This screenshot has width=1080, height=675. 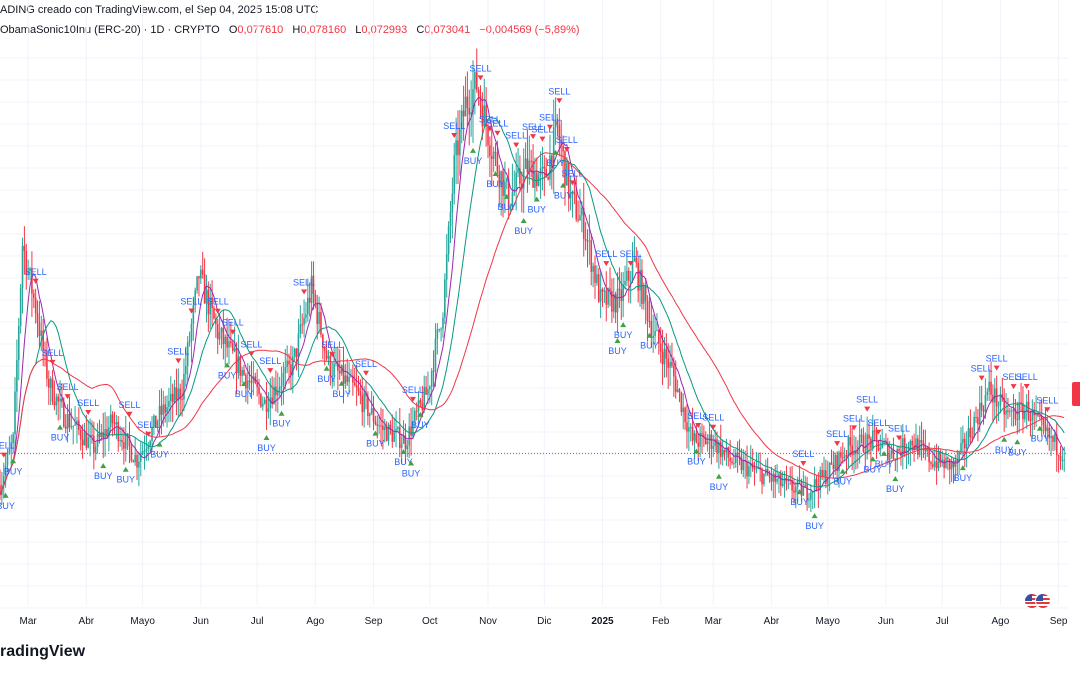 What do you see at coordinates (110, 30) in the screenshot?
I see `symbol-label: ObamaSonic10Inu (ERC-20) · 1D · CRYPTO` at bounding box center [110, 30].